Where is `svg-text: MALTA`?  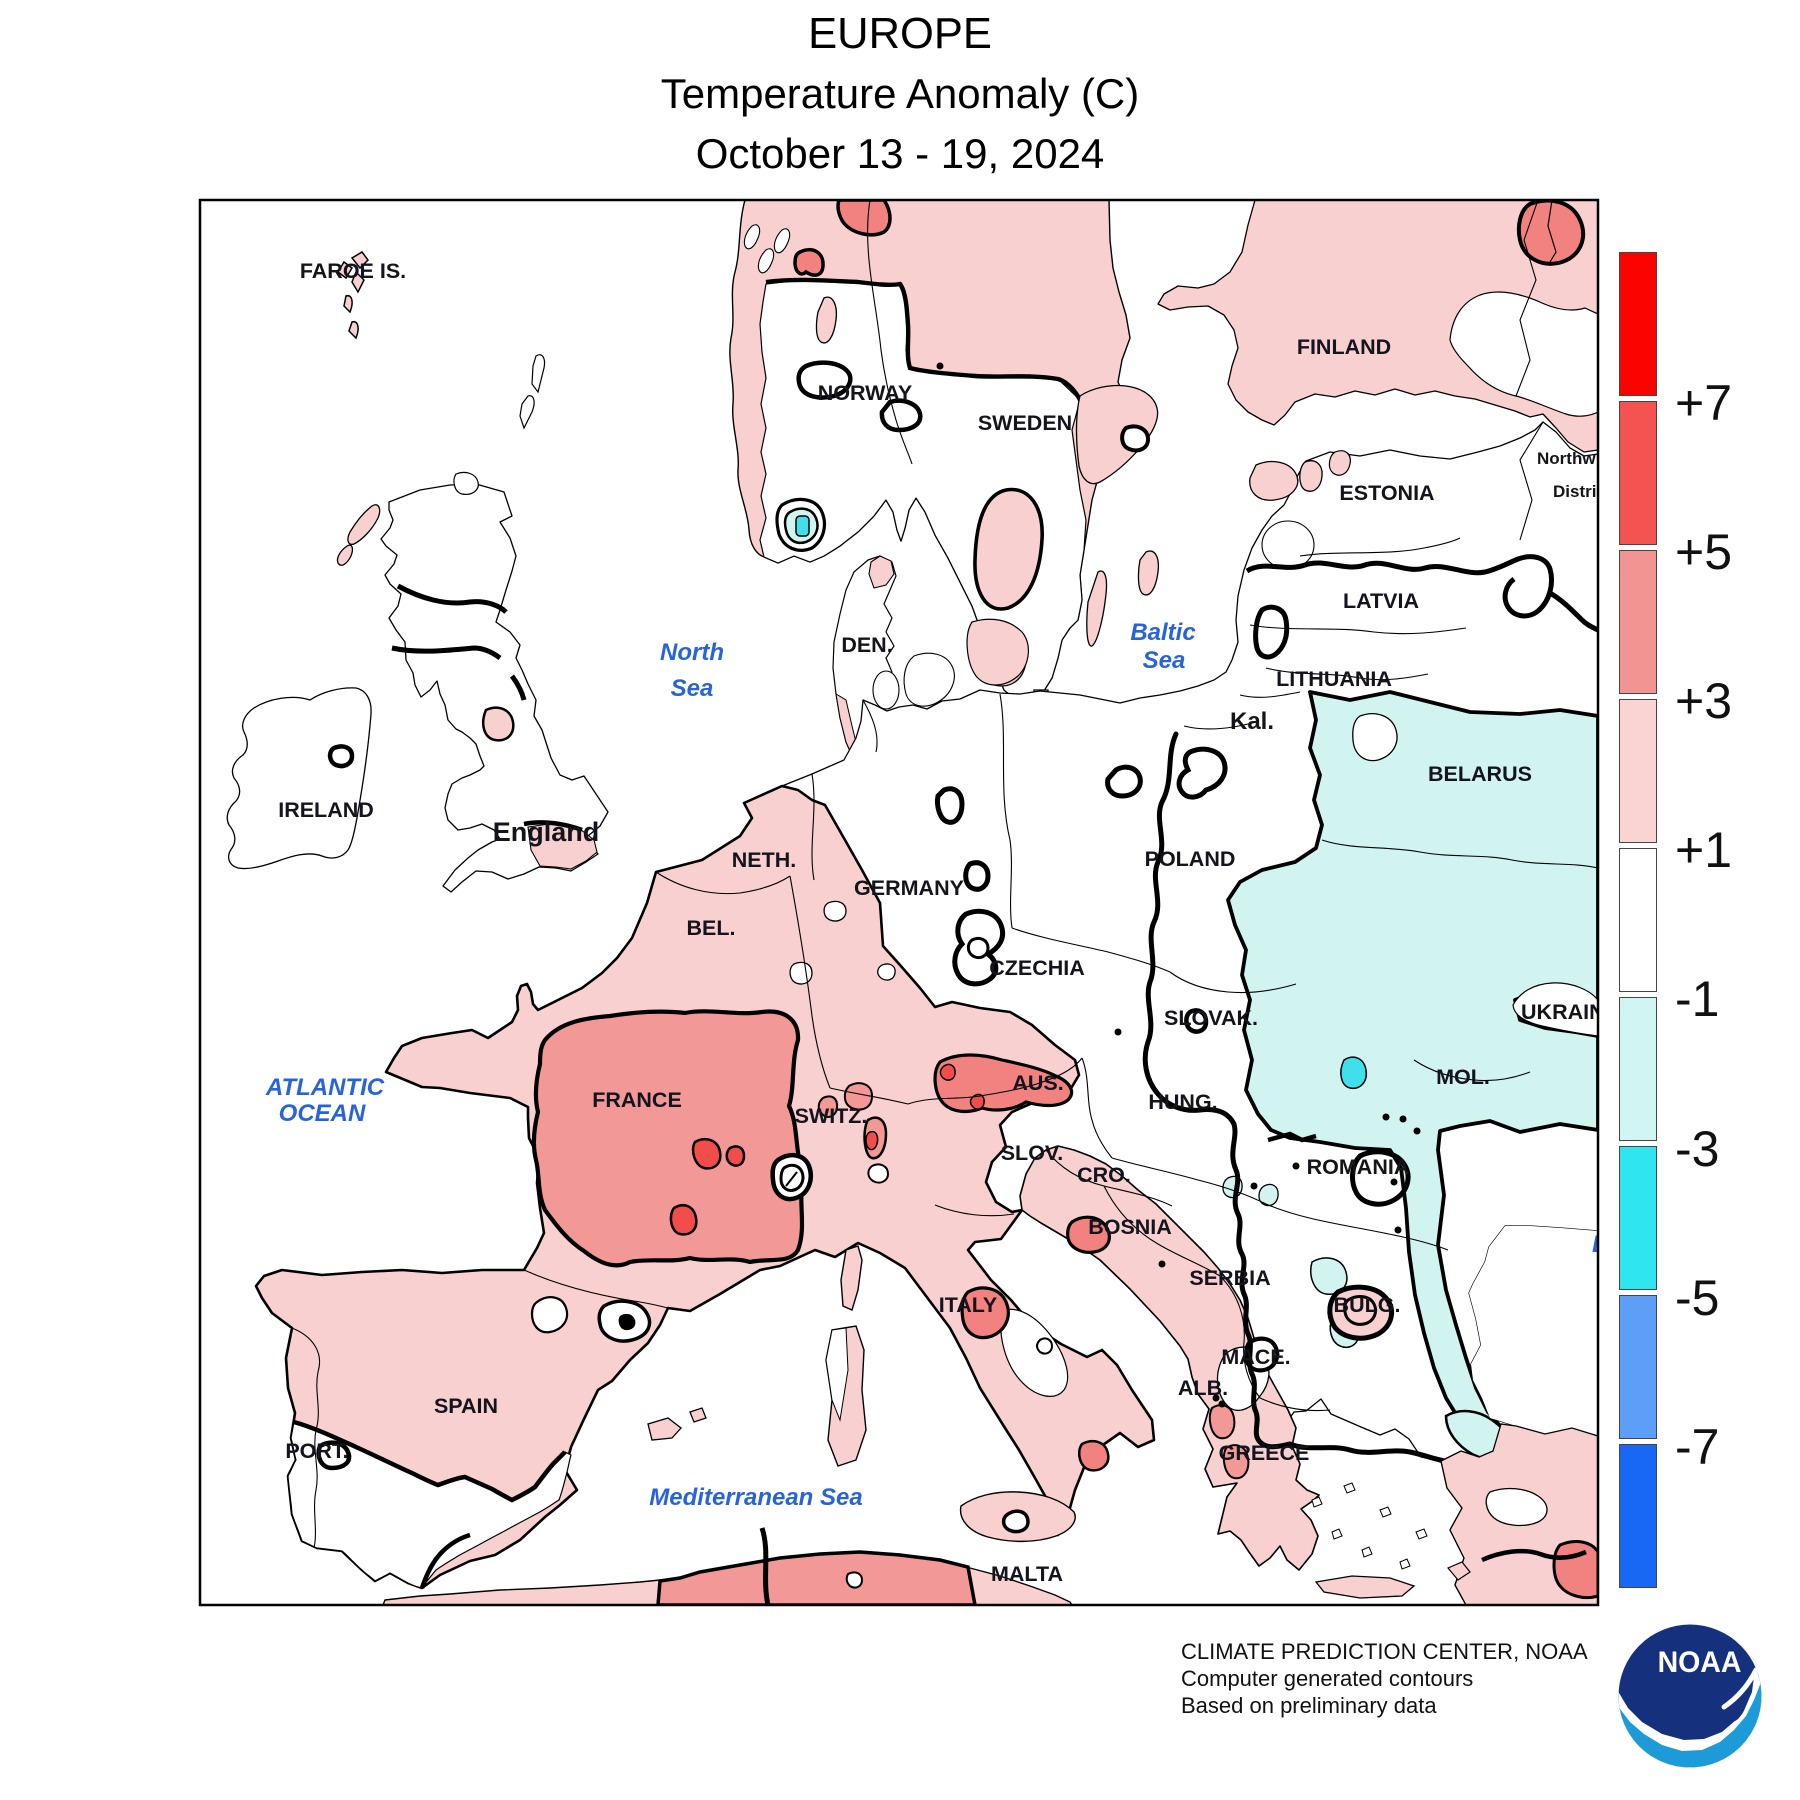
svg-text: MALTA is located at coordinates (1027, 1574).